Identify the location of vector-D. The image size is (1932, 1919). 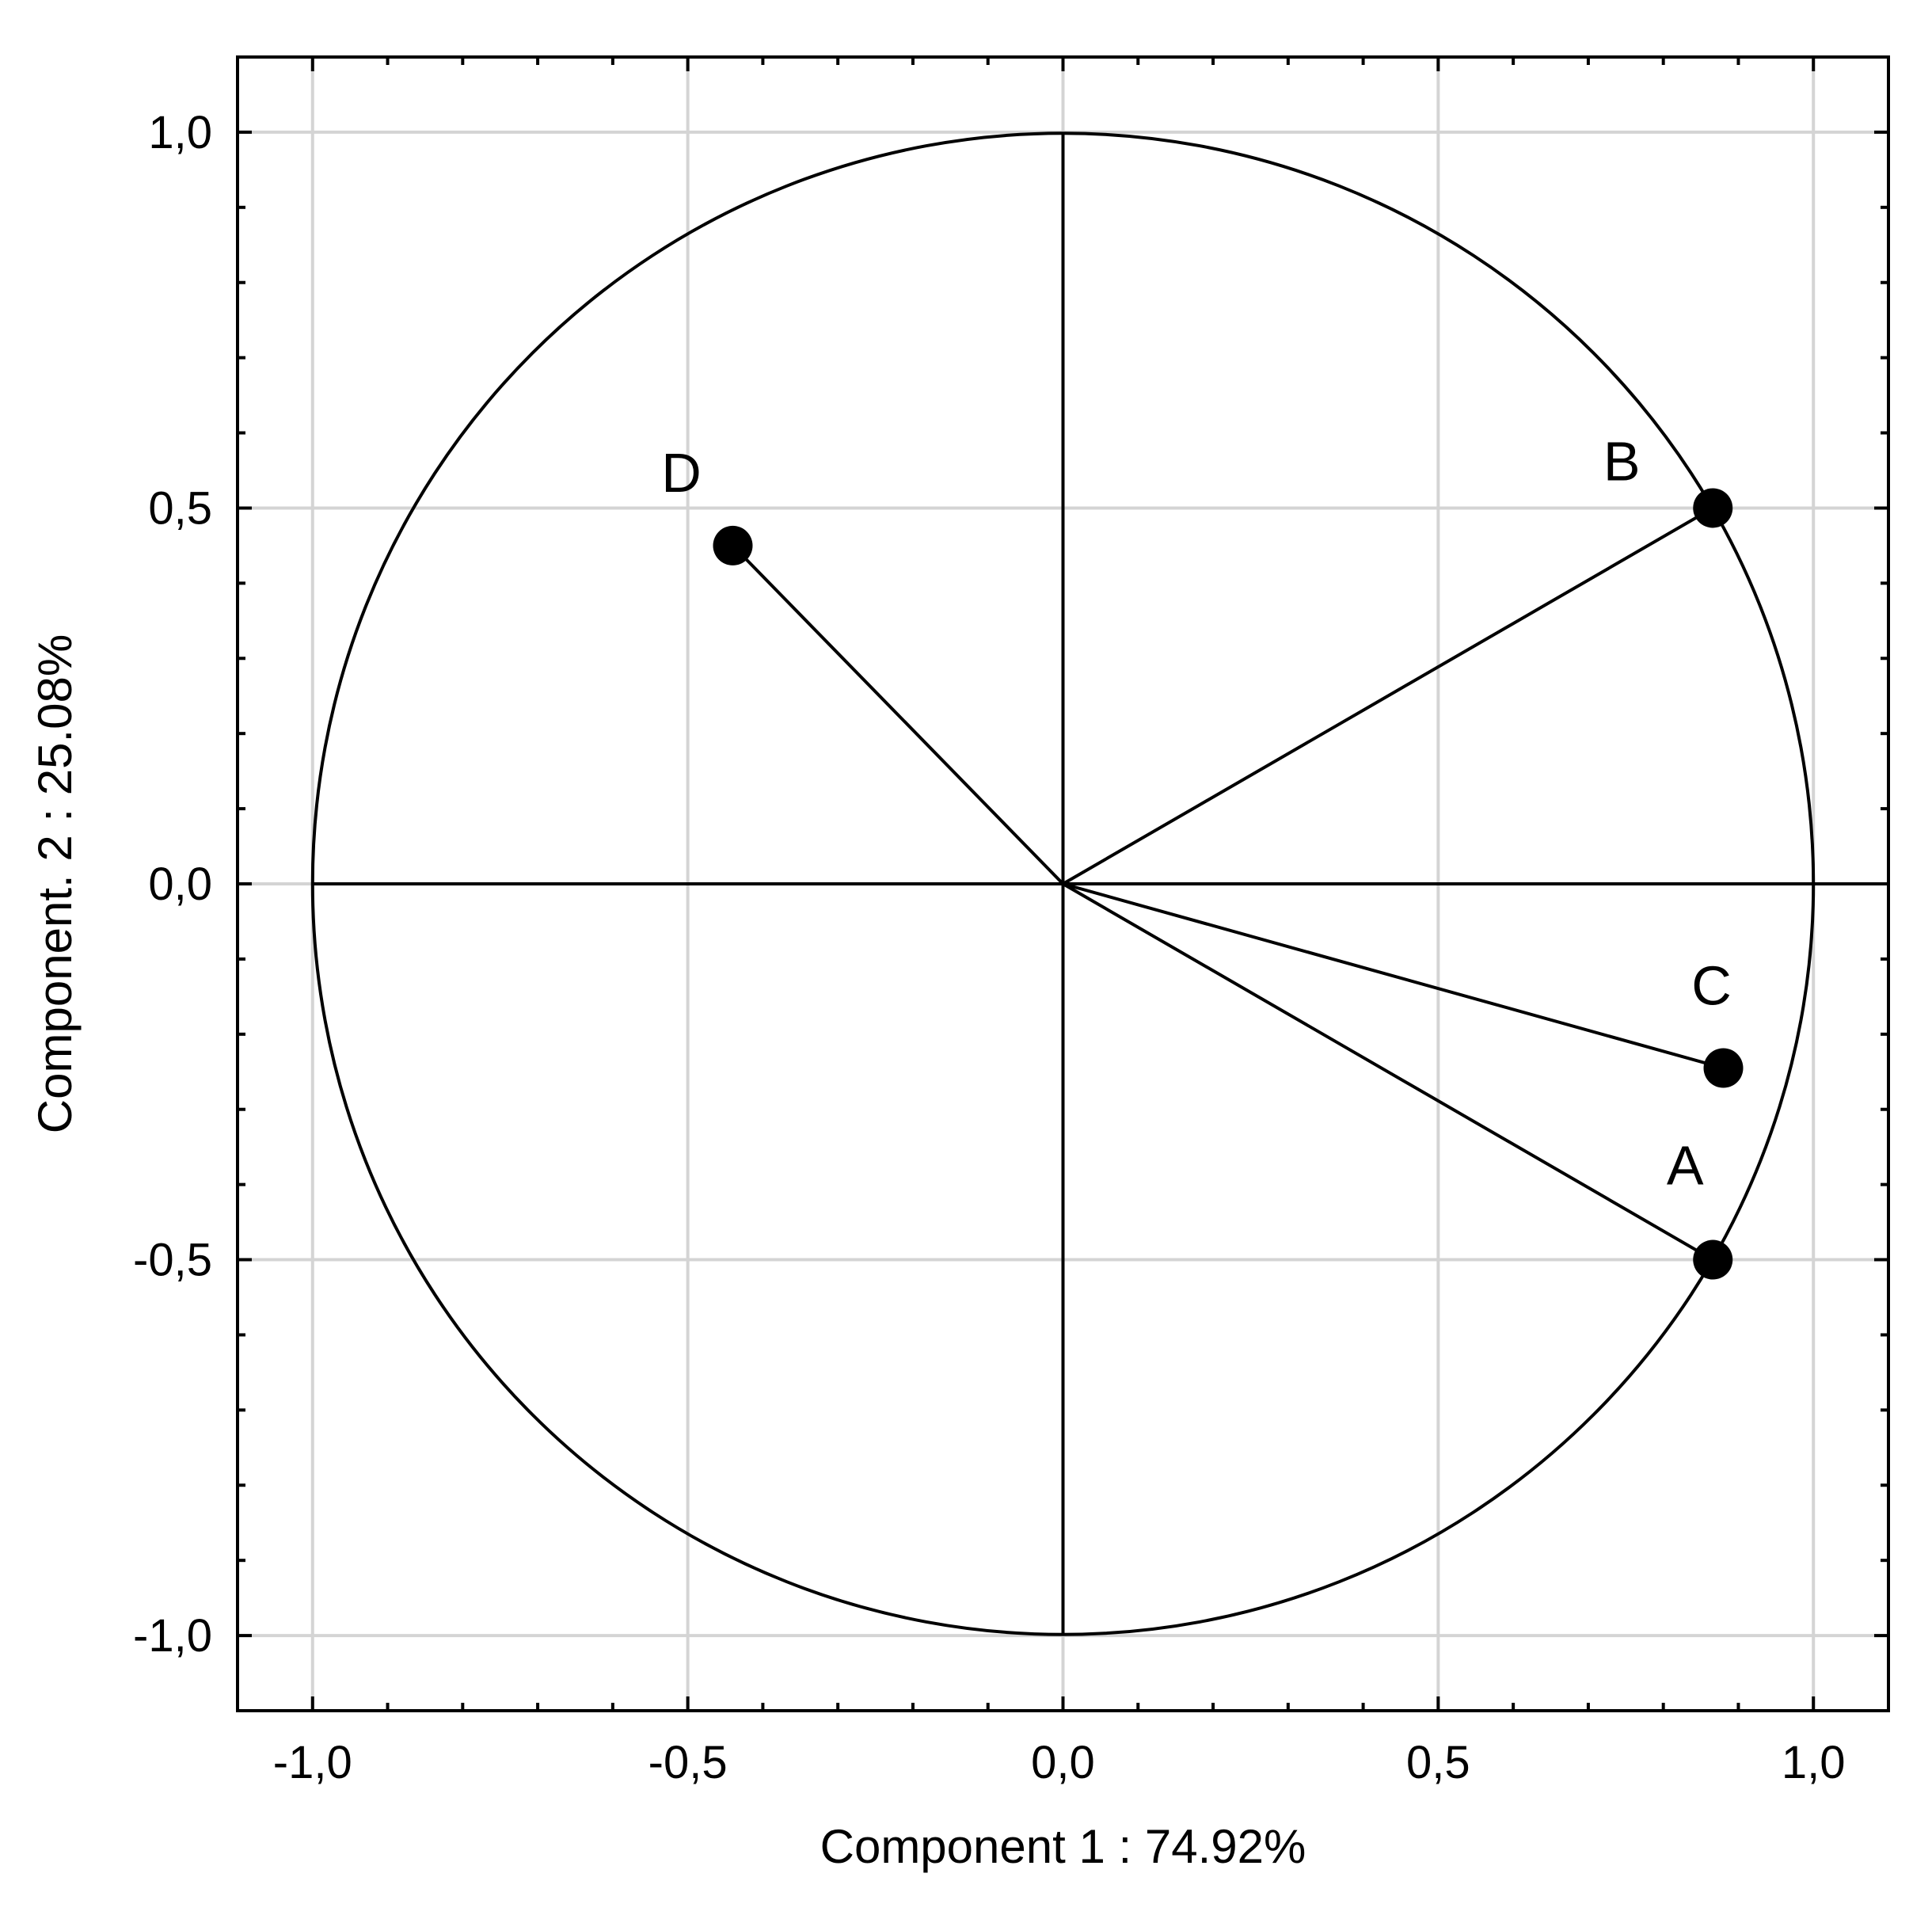
(898, 715).